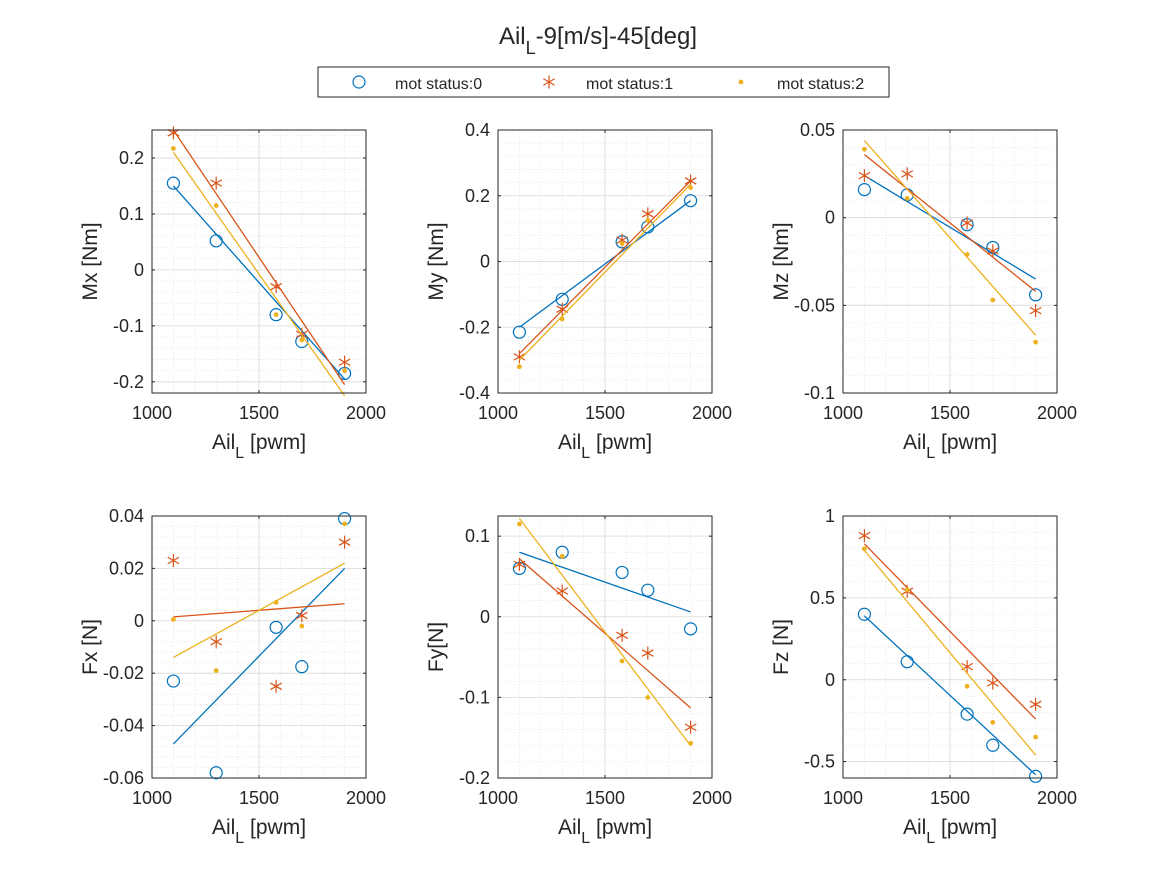 The height and width of the screenshot is (875, 1167). What do you see at coordinates (474, 778) in the screenshot?
I see `y-tick-label: -0.2` at bounding box center [474, 778].